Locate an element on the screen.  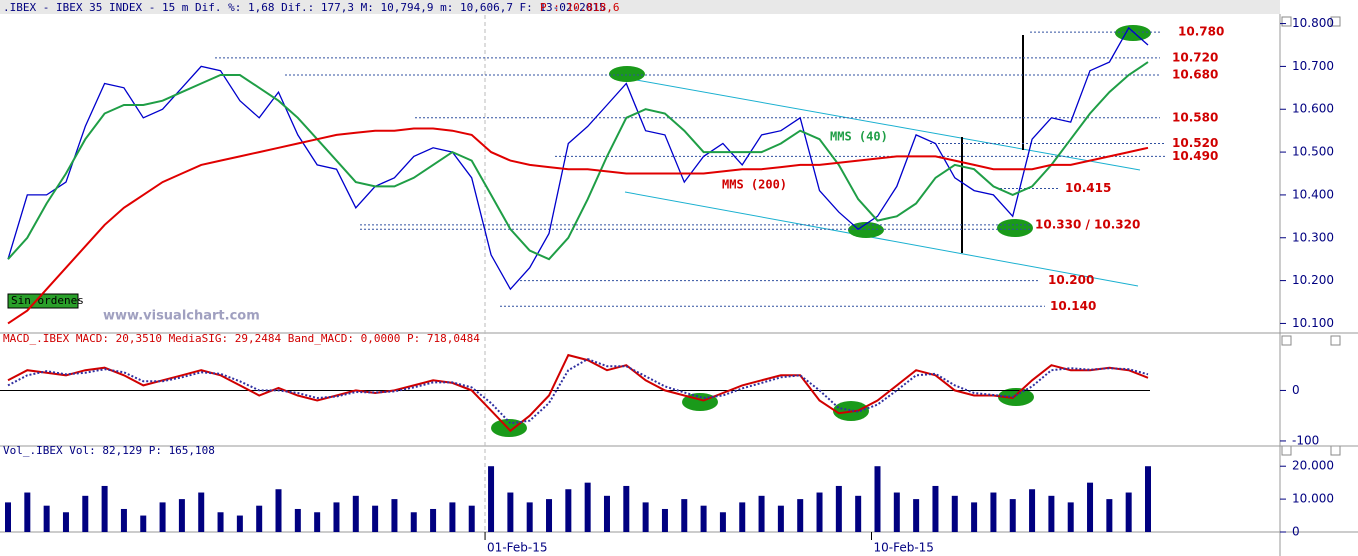
header-bar is located at coordinates (640, 7).